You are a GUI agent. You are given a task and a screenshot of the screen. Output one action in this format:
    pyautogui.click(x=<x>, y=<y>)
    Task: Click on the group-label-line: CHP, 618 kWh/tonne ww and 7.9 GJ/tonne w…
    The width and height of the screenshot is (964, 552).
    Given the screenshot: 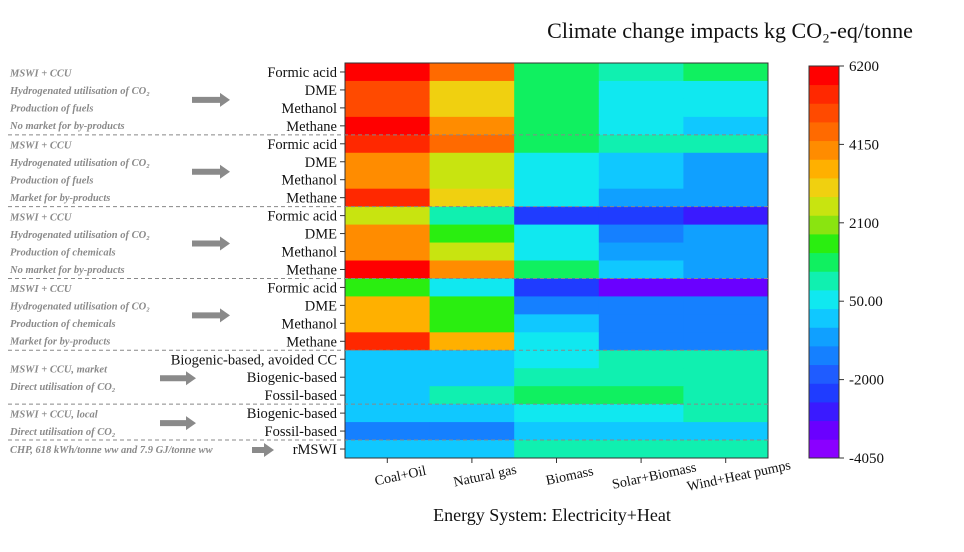 What is the action you would take?
    pyautogui.click(x=112, y=450)
    